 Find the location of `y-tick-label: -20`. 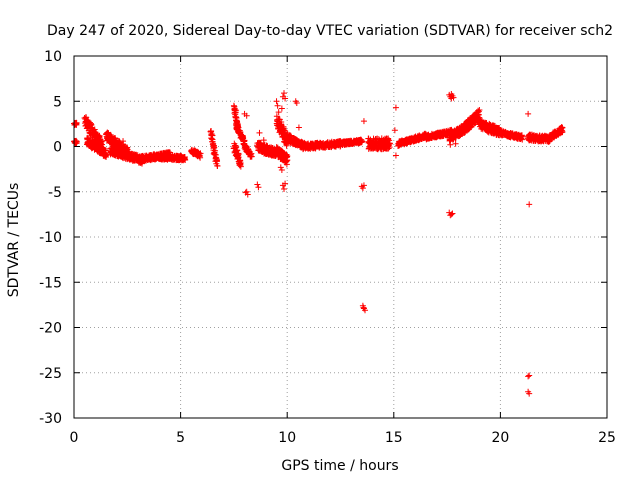

y-tick-label: -20 is located at coordinates (50, 329).